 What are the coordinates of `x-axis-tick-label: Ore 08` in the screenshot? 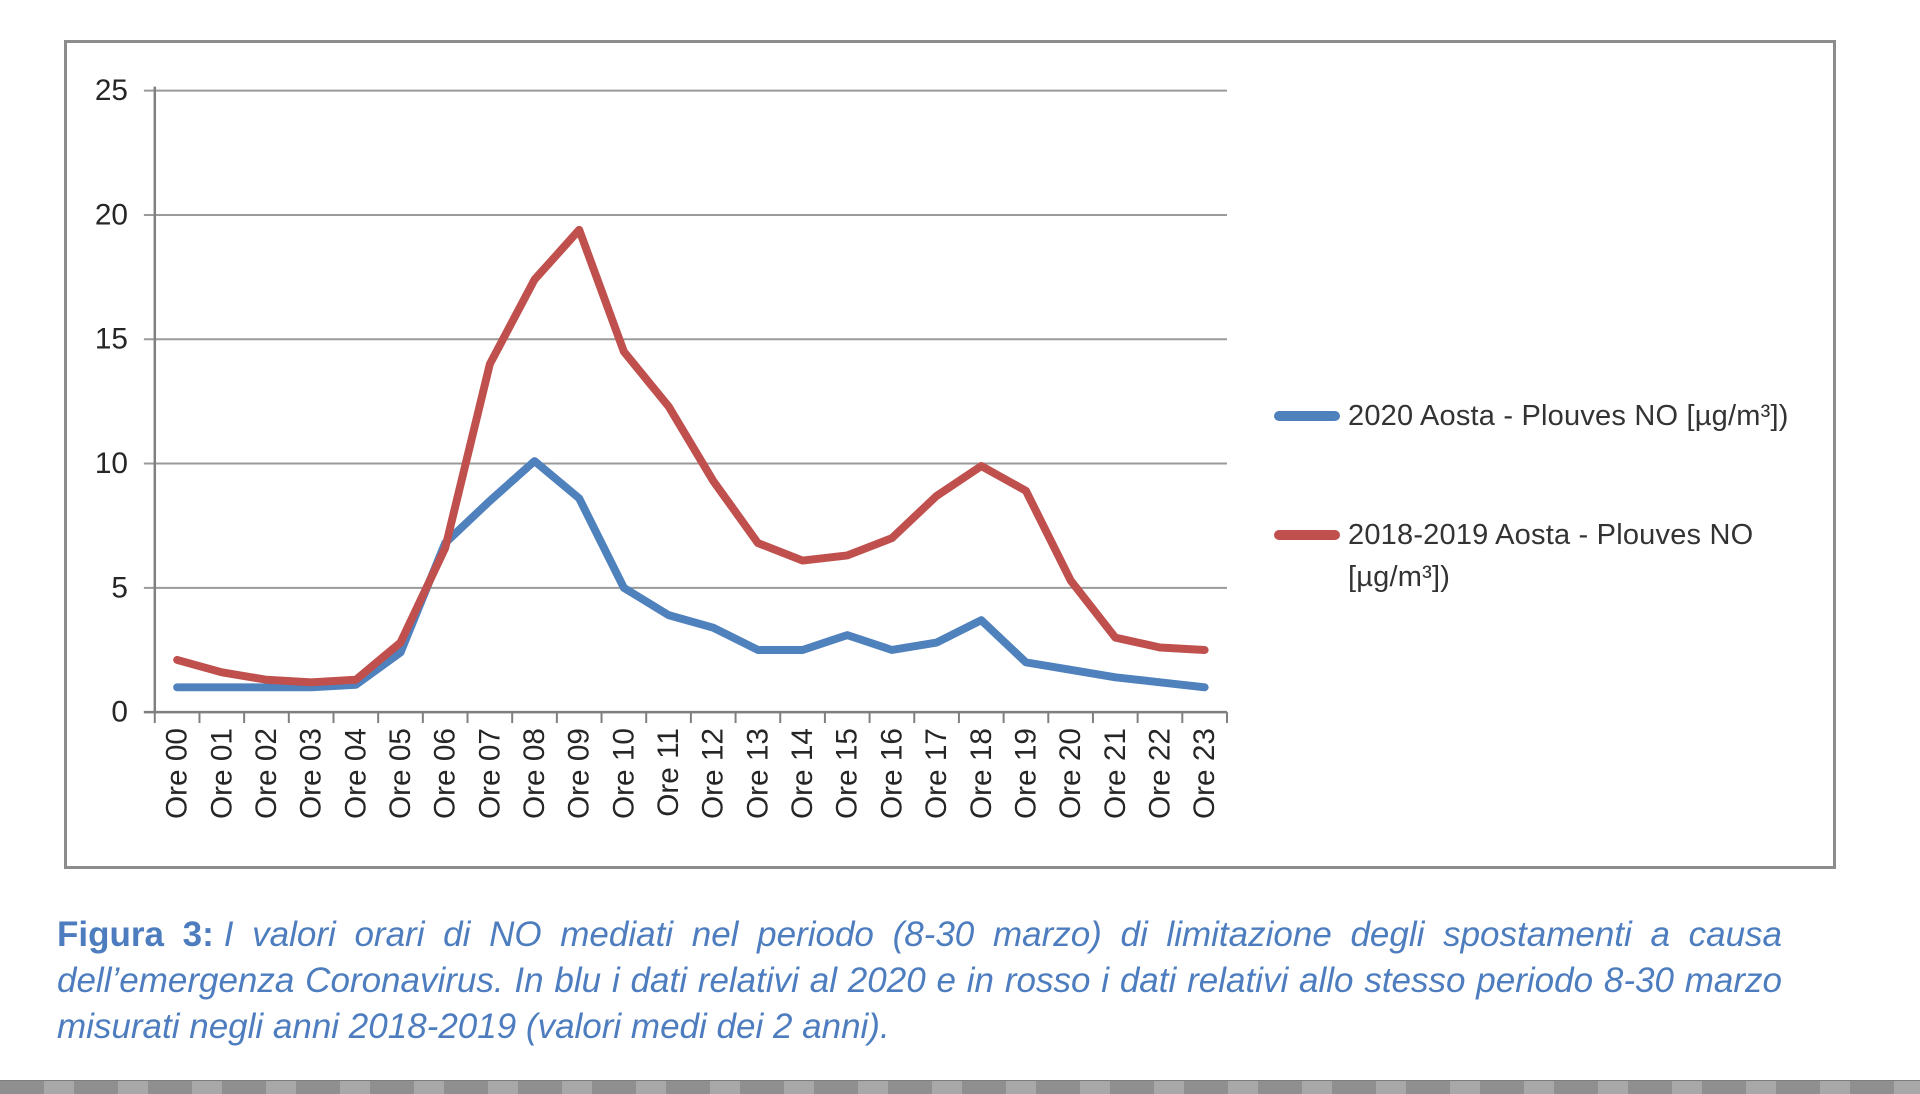 It's located at (534, 773).